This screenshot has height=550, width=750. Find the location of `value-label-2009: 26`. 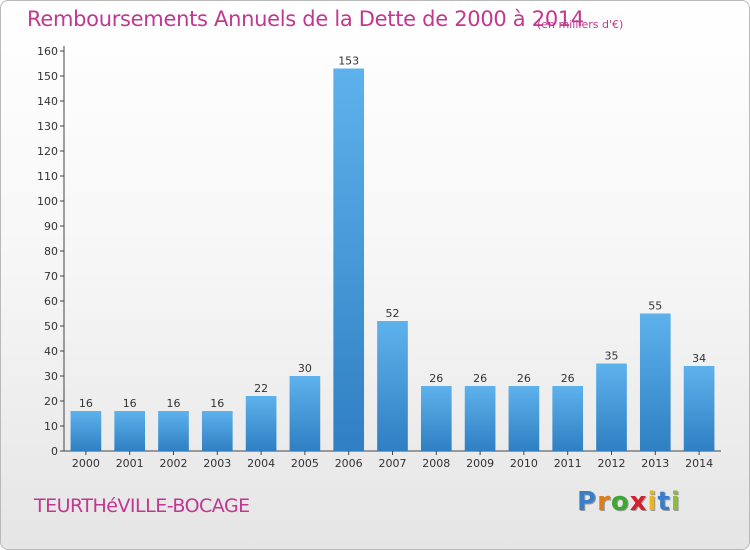

value-label-2009: 26 is located at coordinates (480, 378).